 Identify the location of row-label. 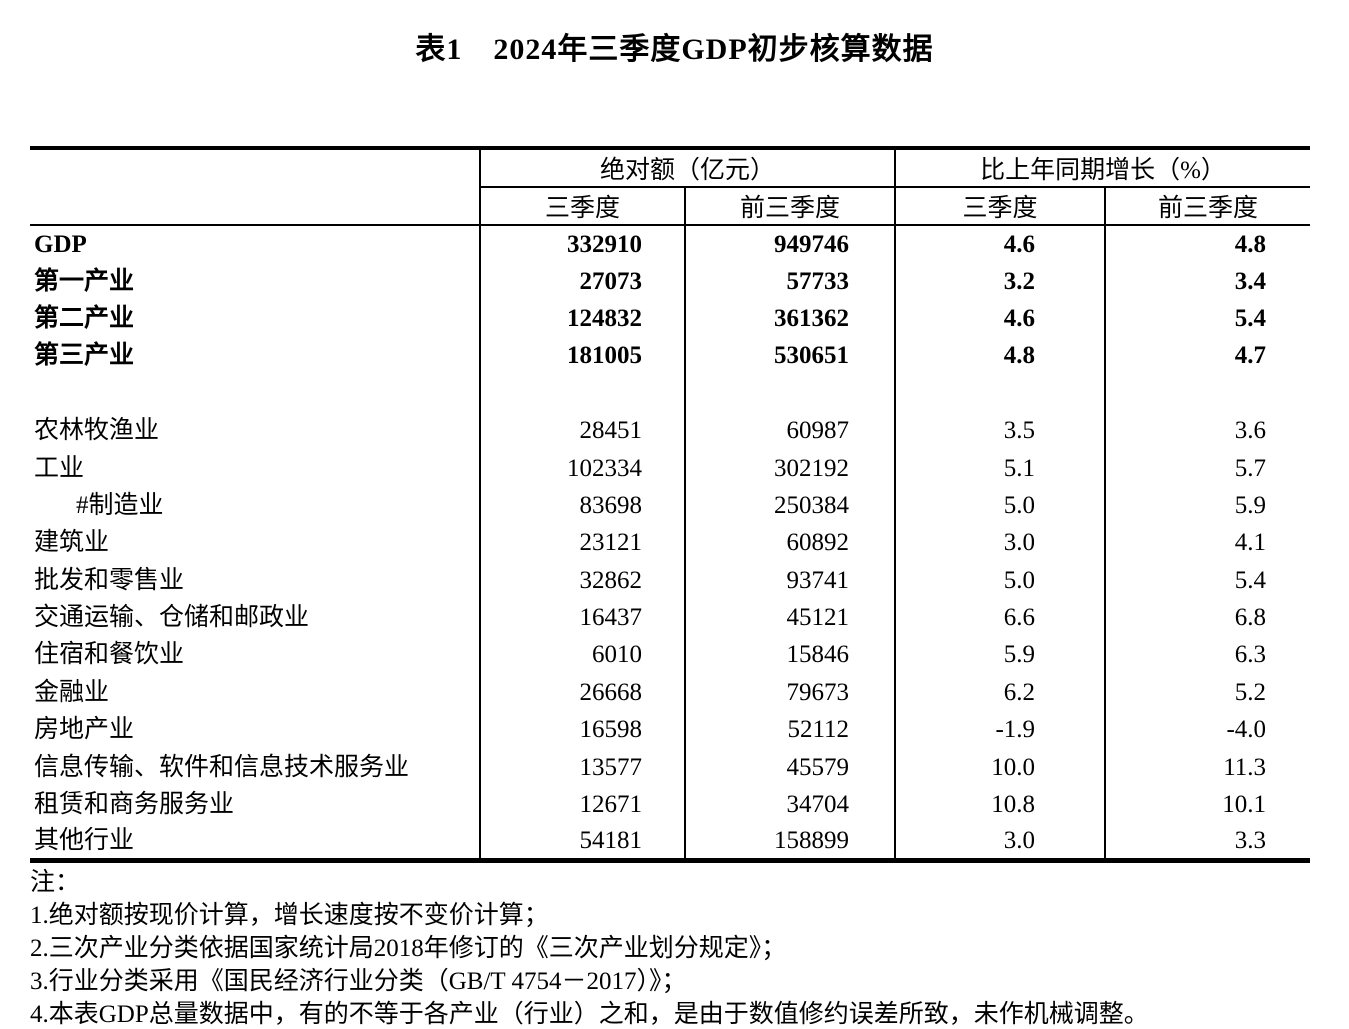
(255, 393).